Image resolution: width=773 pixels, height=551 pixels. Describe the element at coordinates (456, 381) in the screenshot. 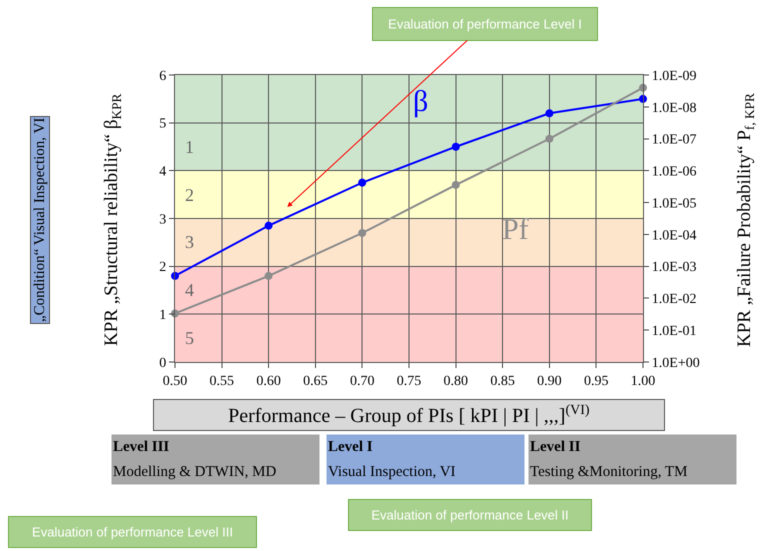

I see `x-tick-label: 0.80` at that location.